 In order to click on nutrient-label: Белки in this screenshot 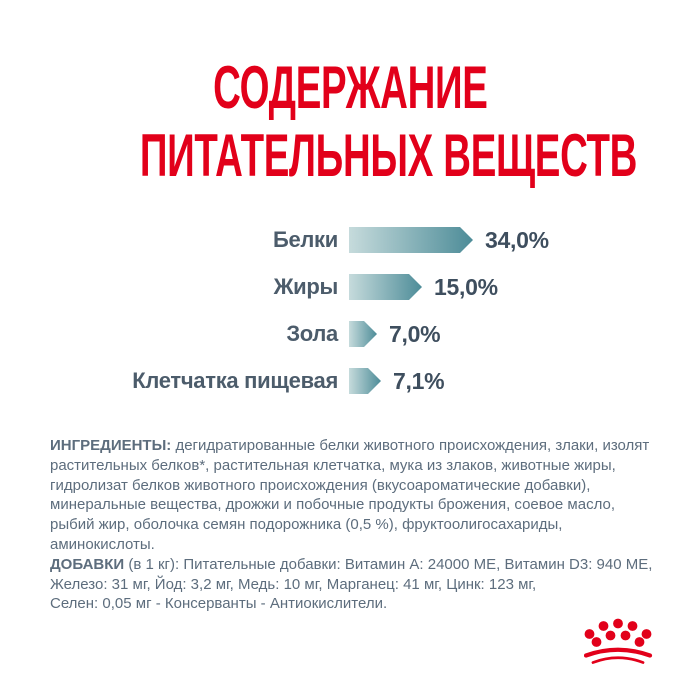, I will do `click(305, 239)`.